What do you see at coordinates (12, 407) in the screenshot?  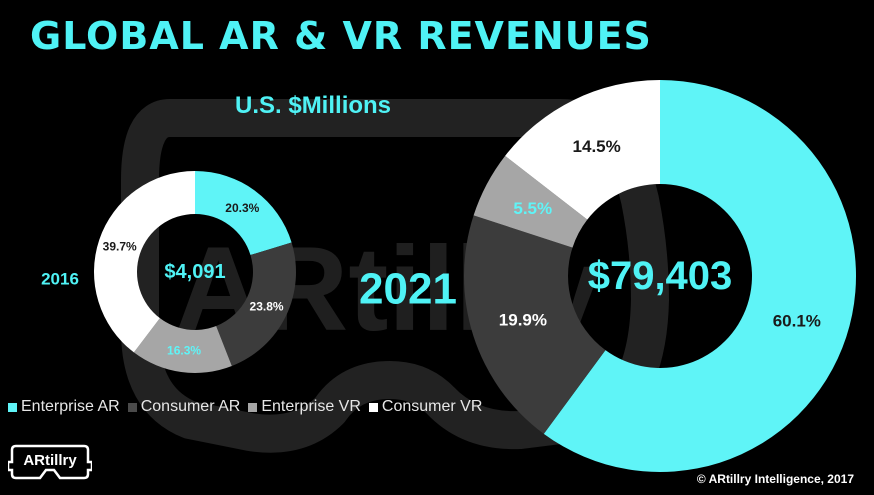 I see `legend-swatch-enterprise-ar` at bounding box center [12, 407].